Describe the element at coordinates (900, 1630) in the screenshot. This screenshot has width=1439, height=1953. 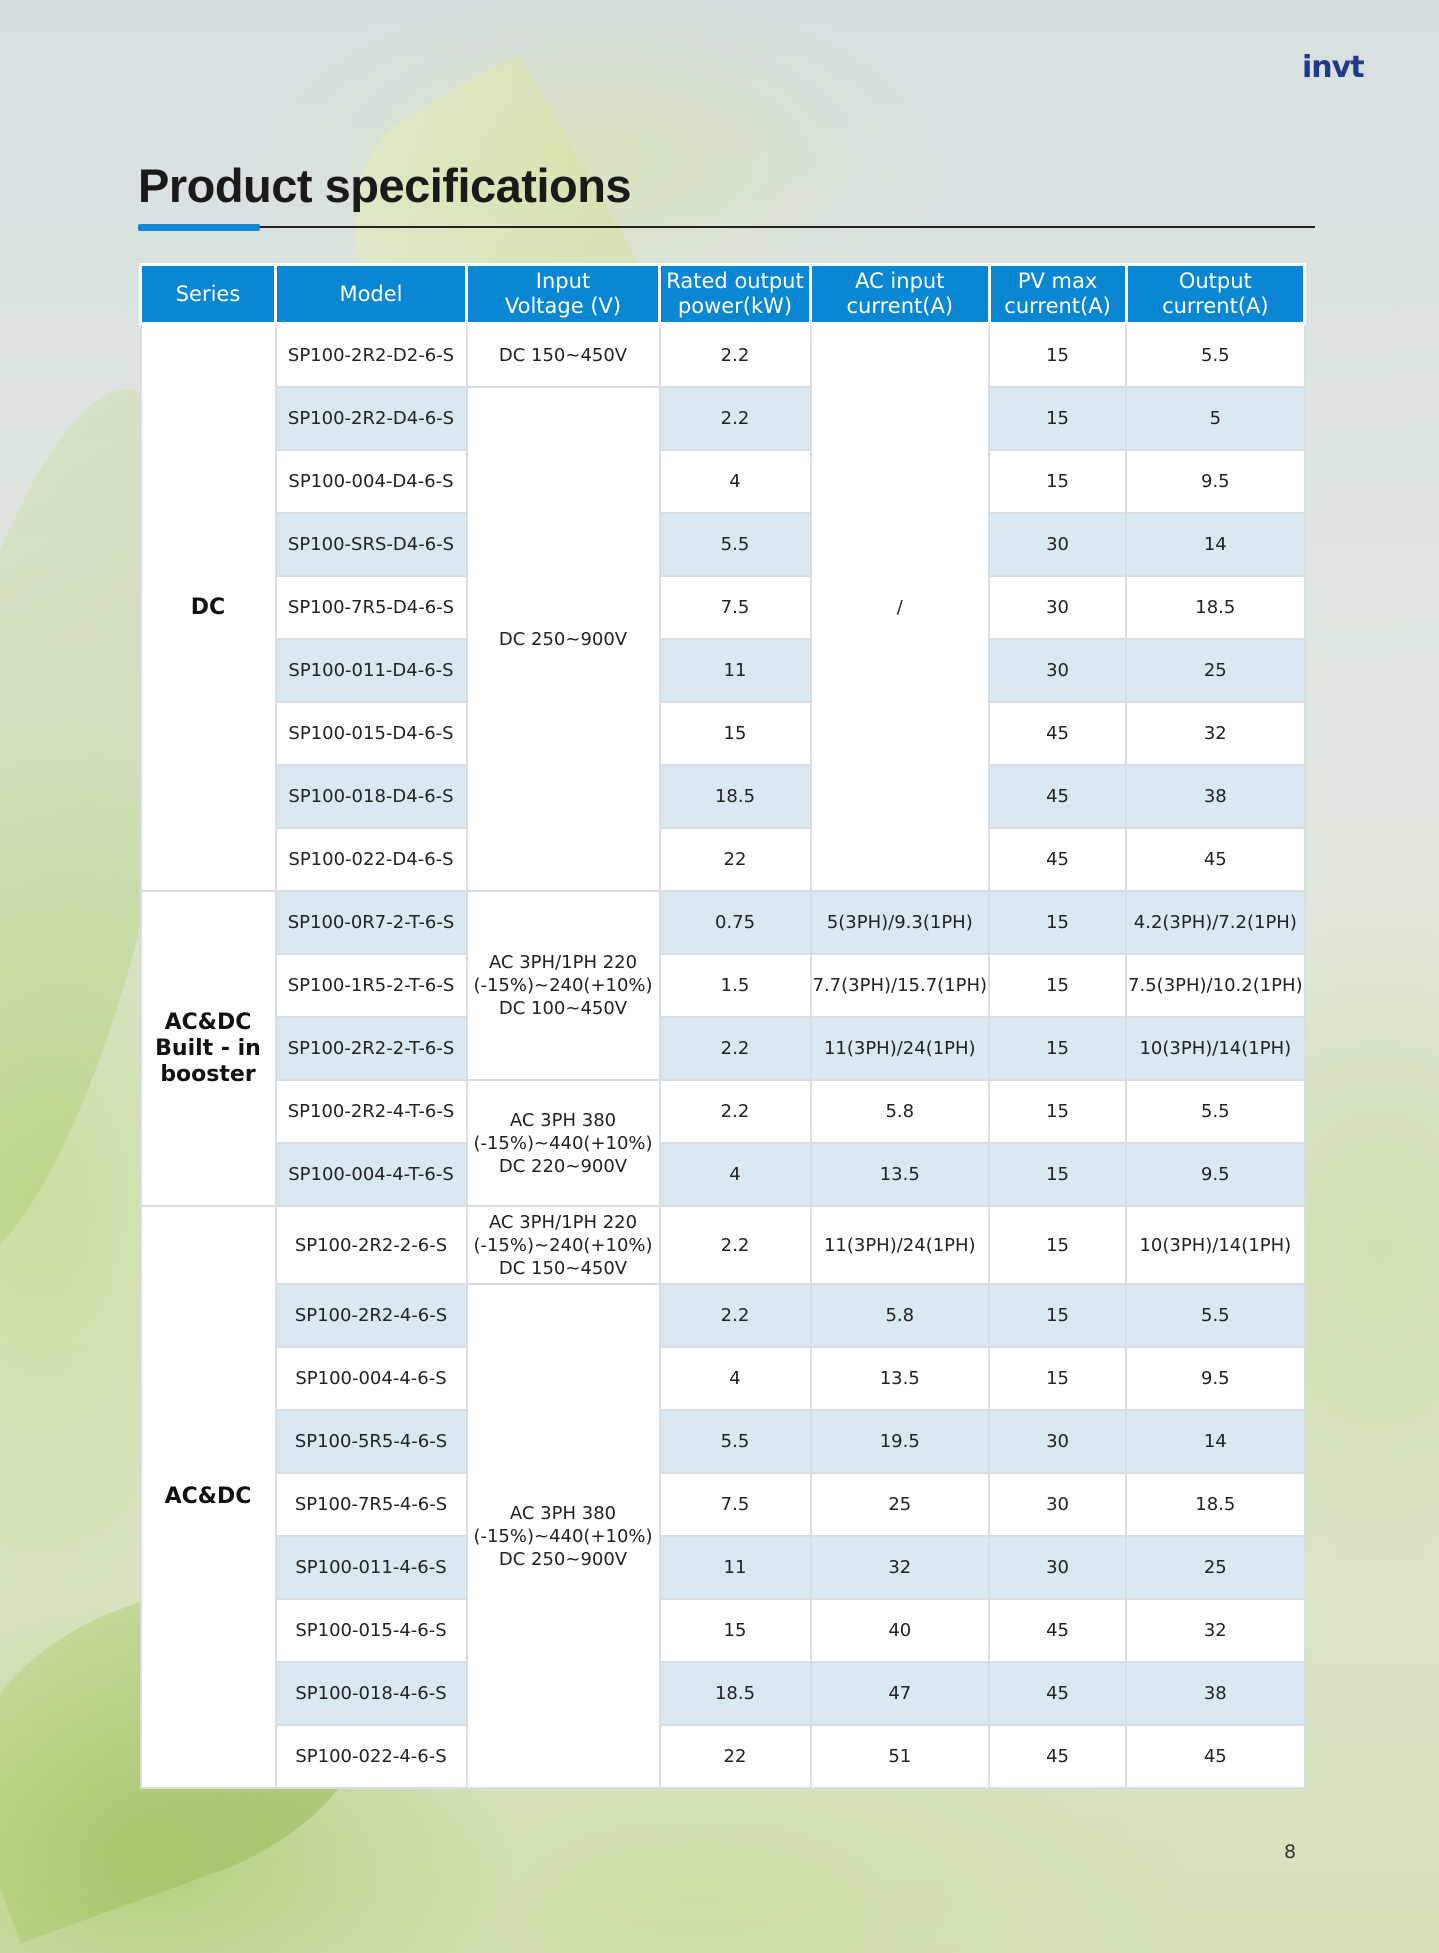
I see `ac-input-cell: 40` at that location.